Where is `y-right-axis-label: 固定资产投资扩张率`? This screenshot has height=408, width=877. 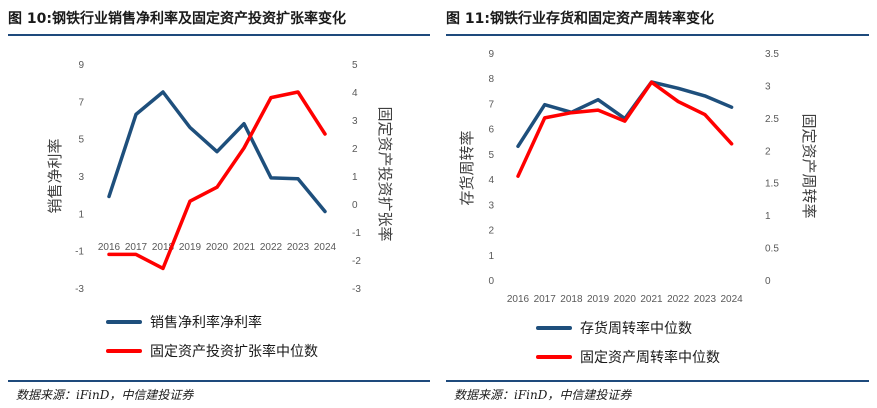
y-right-axis-label: 固定资产投资扩张率 is located at coordinates (385, 173).